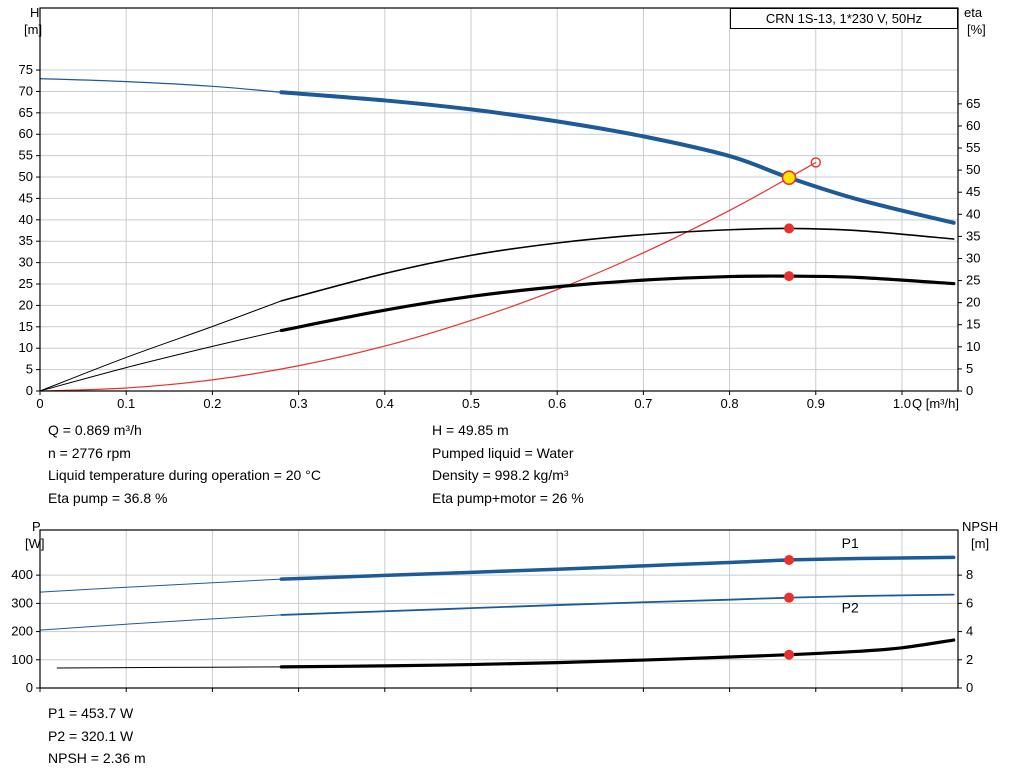 The height and width of the screenshot is (781, 1024). Describe the element at coordinates (789, 276) in the screenshot. I see `eta-pump-motor-point` at that location.